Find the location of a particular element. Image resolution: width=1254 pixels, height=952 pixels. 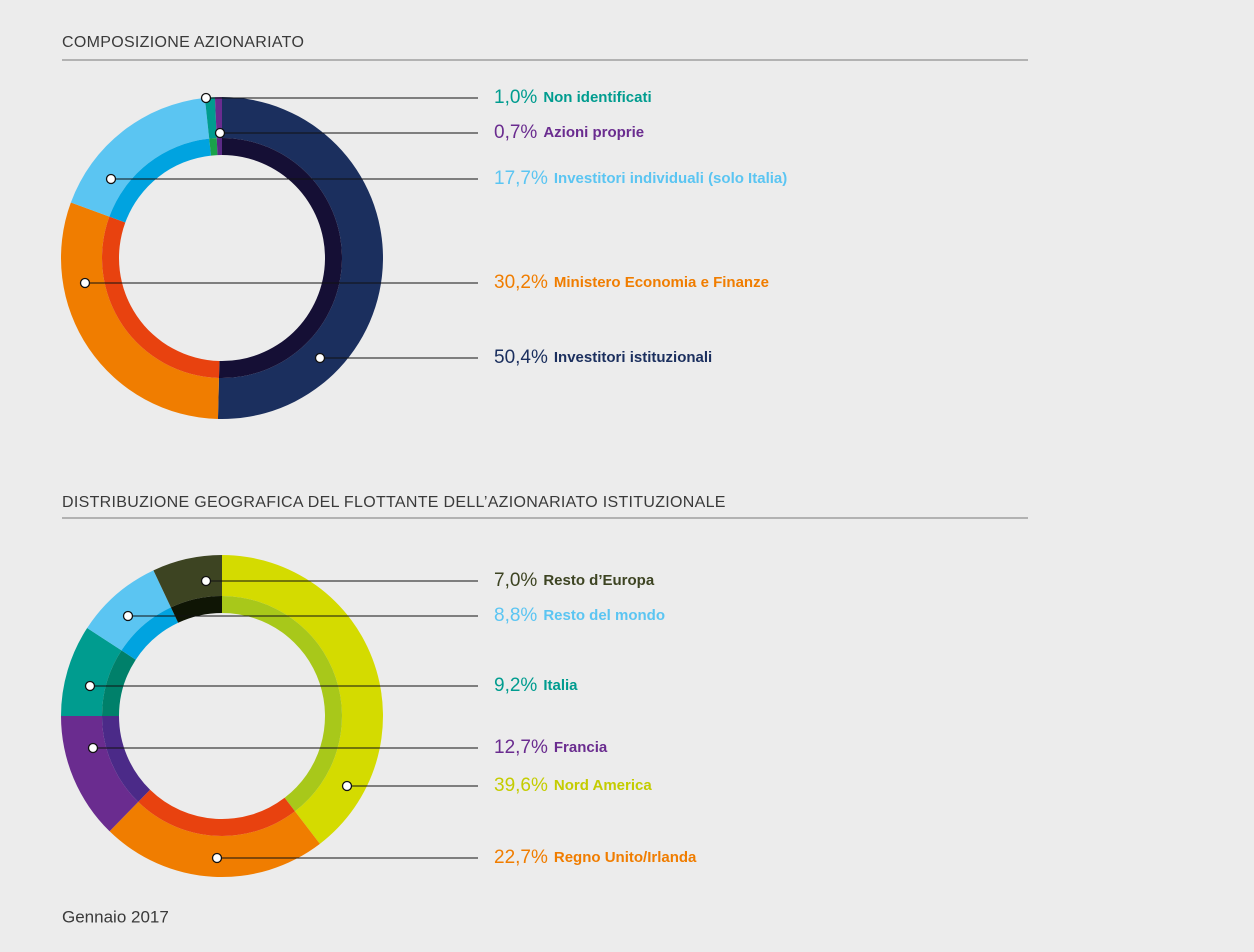

legend-label: 50,4% Investitori istituzionali is located at coordinates (603, 357).